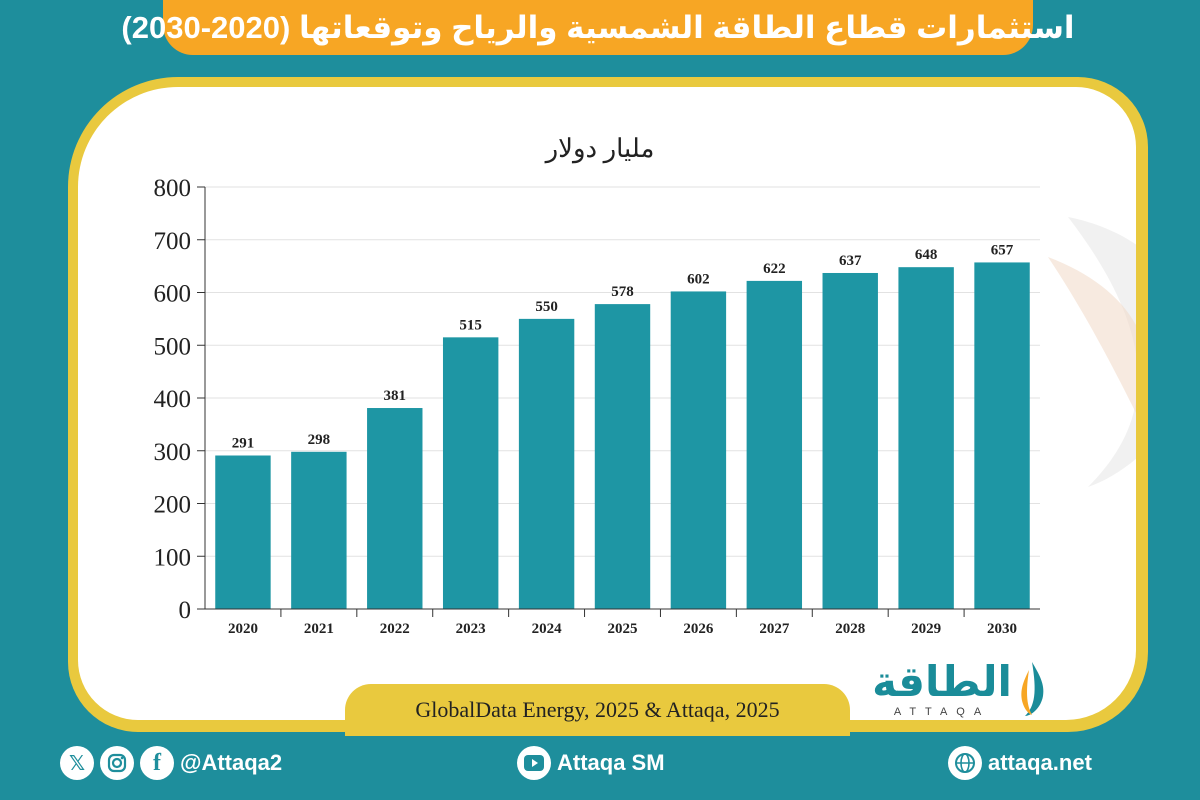  Describe the element at coordinates (1002, 250) in the screenshot. I see `data-label-2030: 657` at that location.